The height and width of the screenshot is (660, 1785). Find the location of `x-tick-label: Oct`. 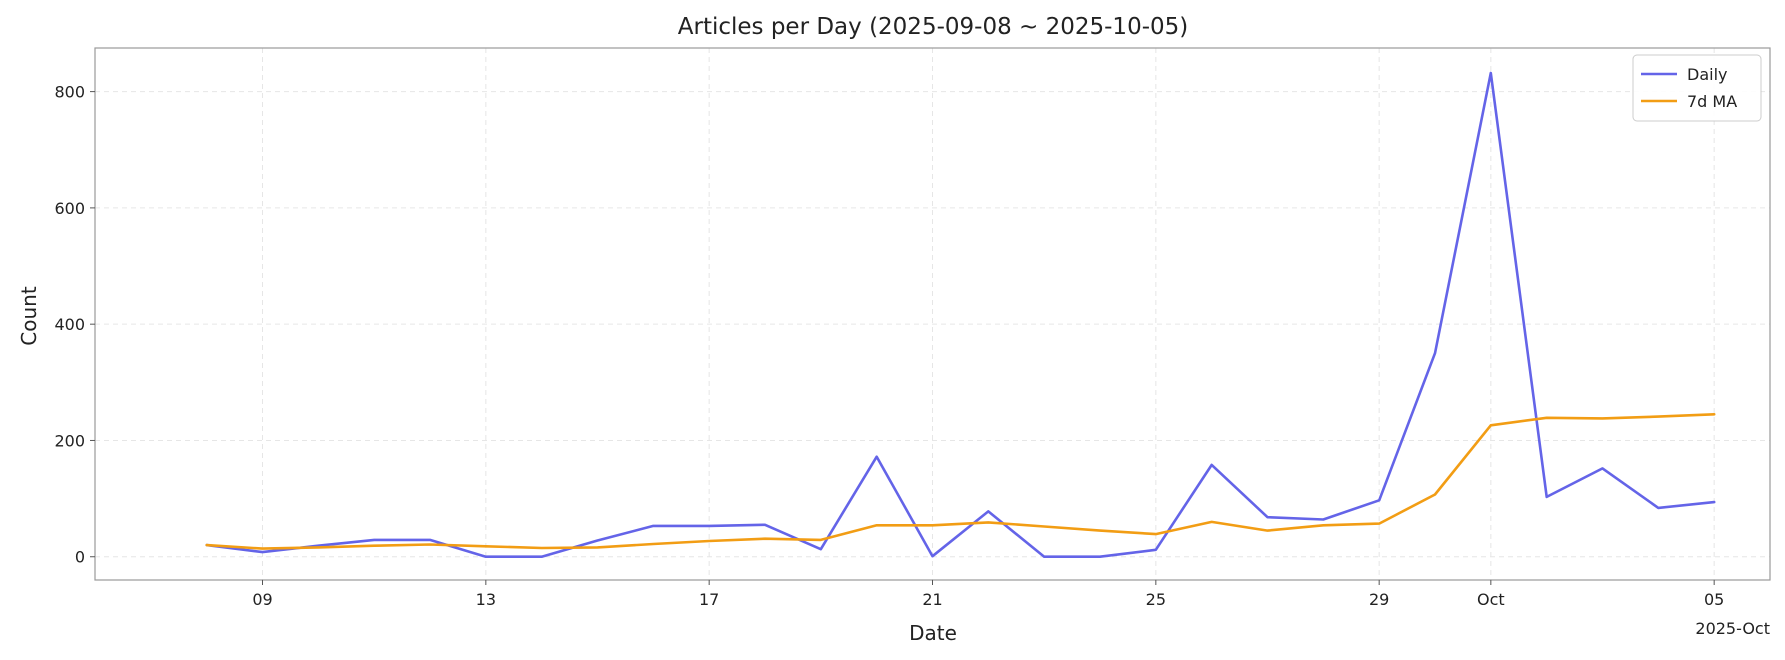

x-tick-label: Oct is located at coordinates (1491, 599).